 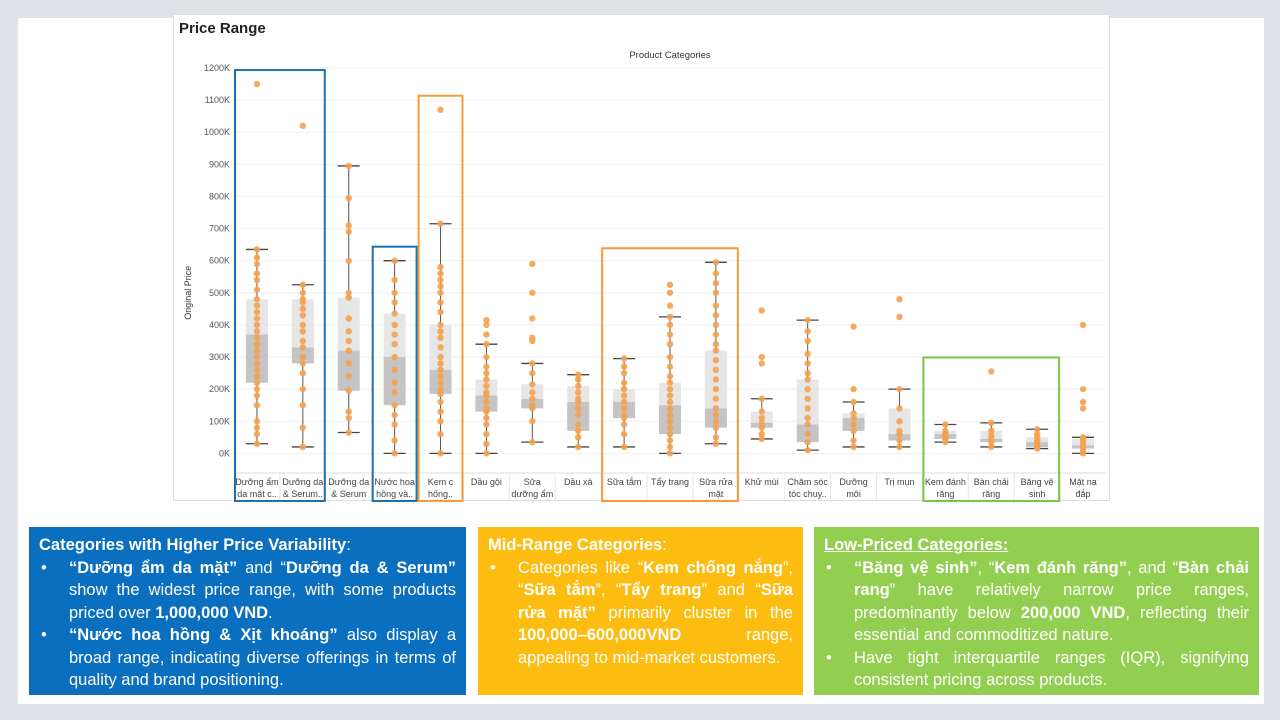 I want to click on bullet-text-run: primarily cluster in the, so click(x=694, y=612).